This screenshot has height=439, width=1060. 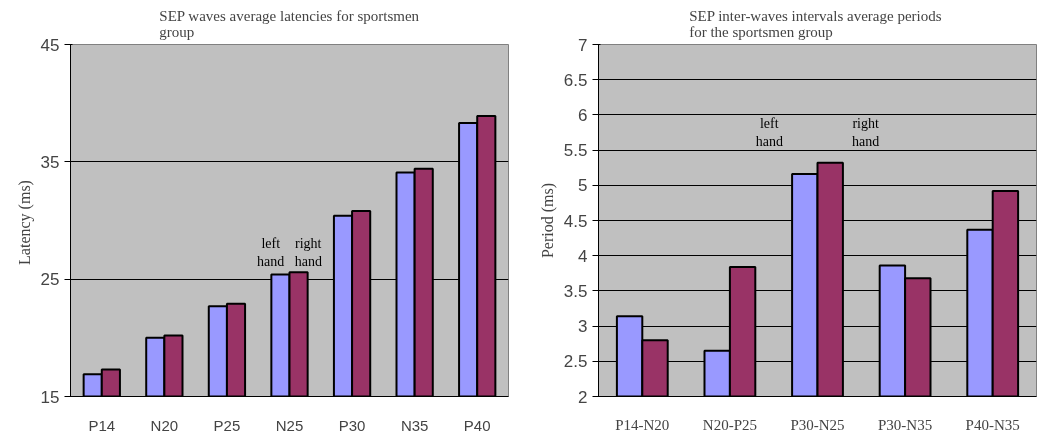 What do you see at coordinates (583, 45) in the screenshot?
I see `y-tick-label: 7` at bounding box center [583, 45].